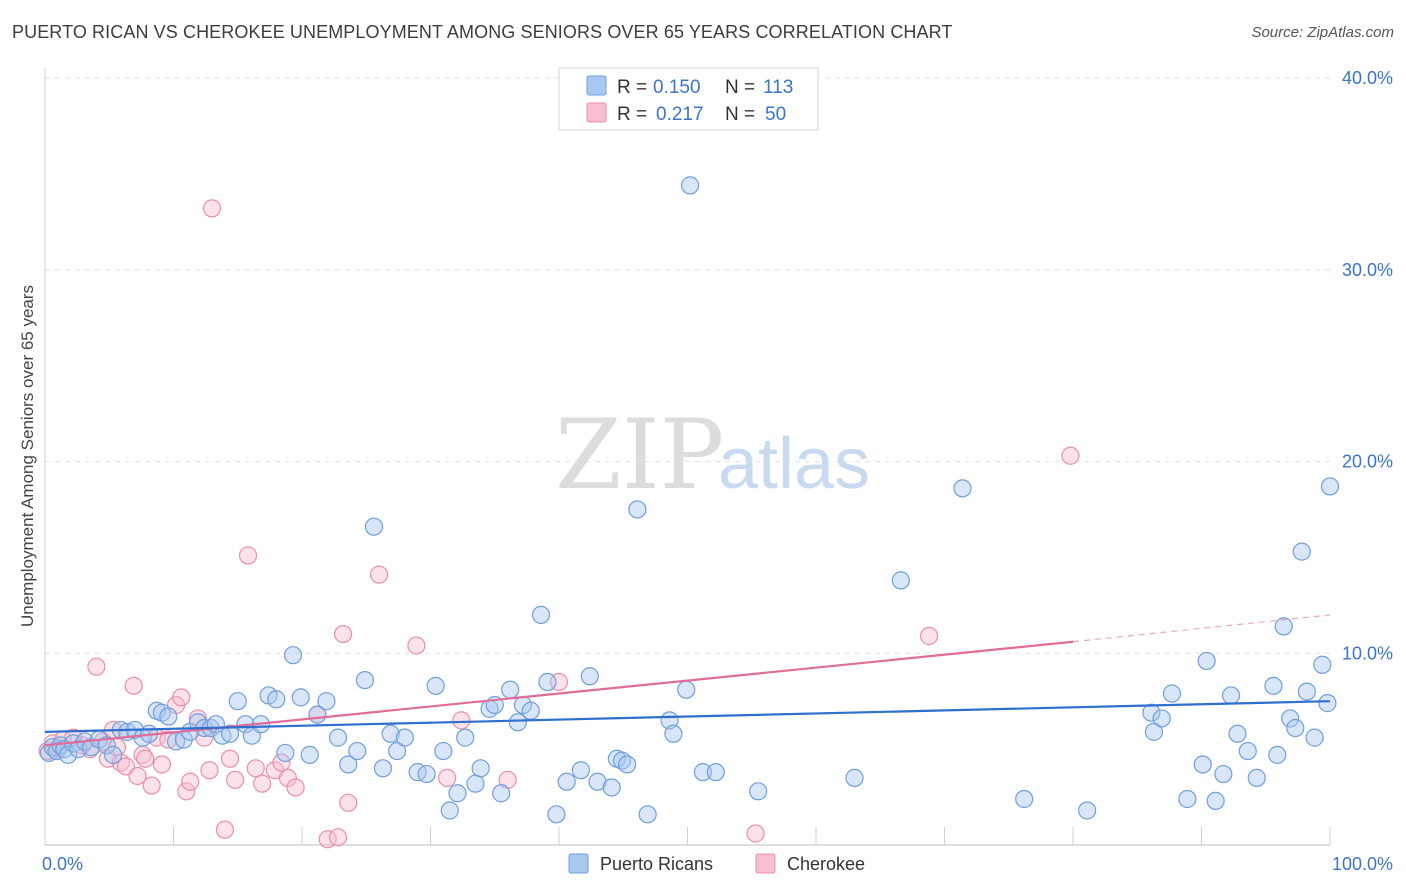  I want to click on bottom-legend-swatch-blue, so click(578, 863).